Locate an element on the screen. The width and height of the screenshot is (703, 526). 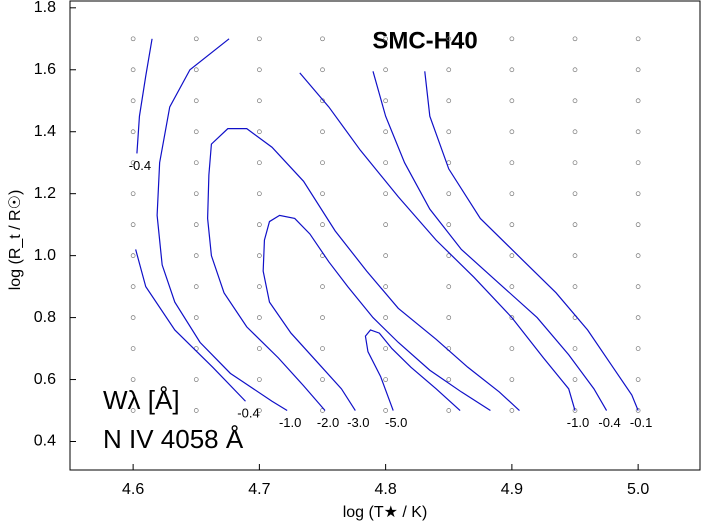
chart-title: SMC-H40 is located at coordinates (424, 40).